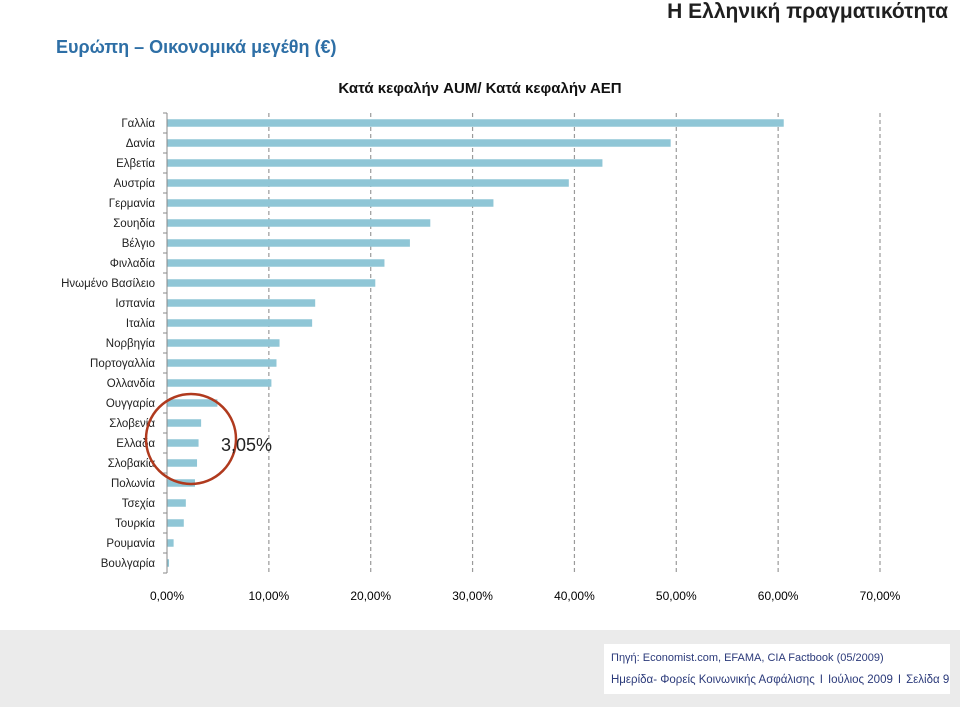 The image size is (960, 707). I want to click on x-tick-label: 60,00%, so click(778, 596).